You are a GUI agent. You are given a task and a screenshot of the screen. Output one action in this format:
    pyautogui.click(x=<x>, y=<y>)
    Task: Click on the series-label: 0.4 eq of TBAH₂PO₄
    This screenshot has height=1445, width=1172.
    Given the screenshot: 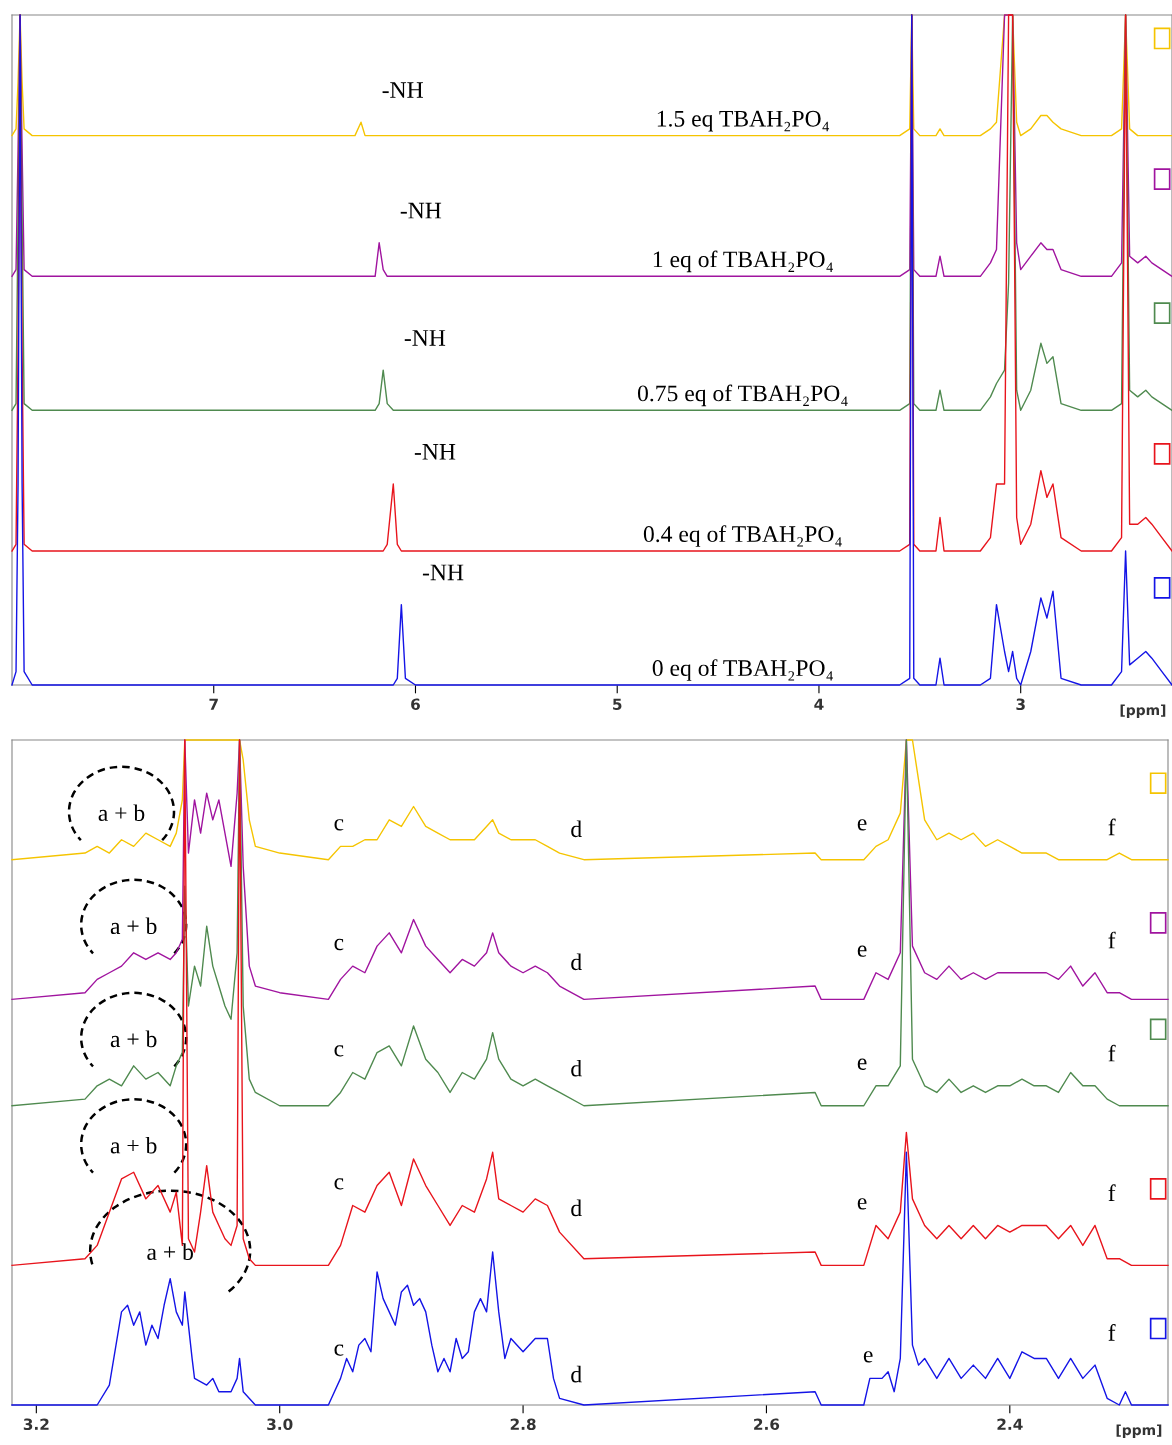 What is the action you would take?
    pyautogui.click(x=742, y=536)
    